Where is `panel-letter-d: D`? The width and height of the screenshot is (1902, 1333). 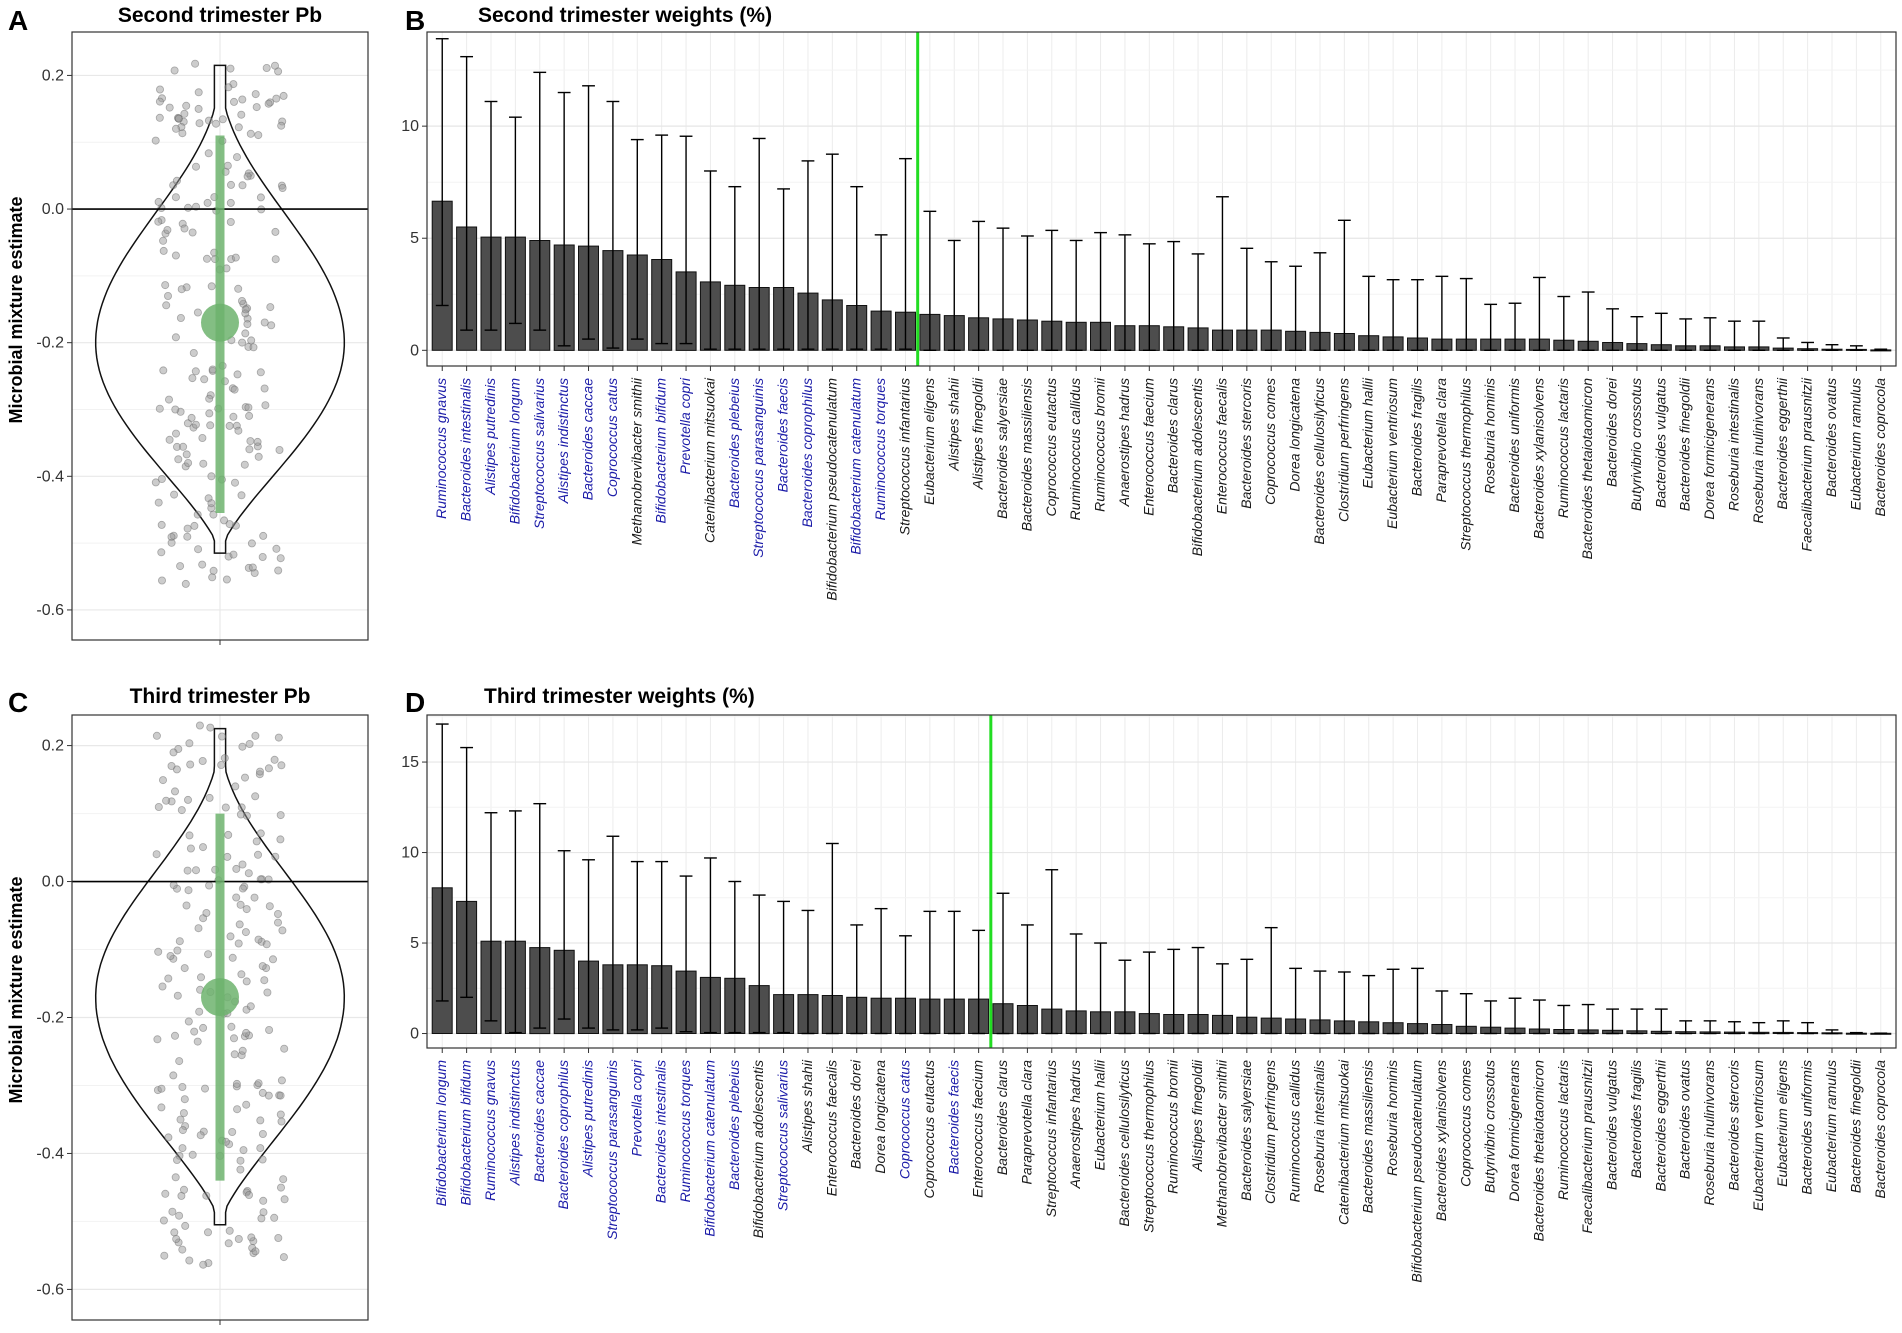
panel-letter-d: D is located at coordinates (415, 702).